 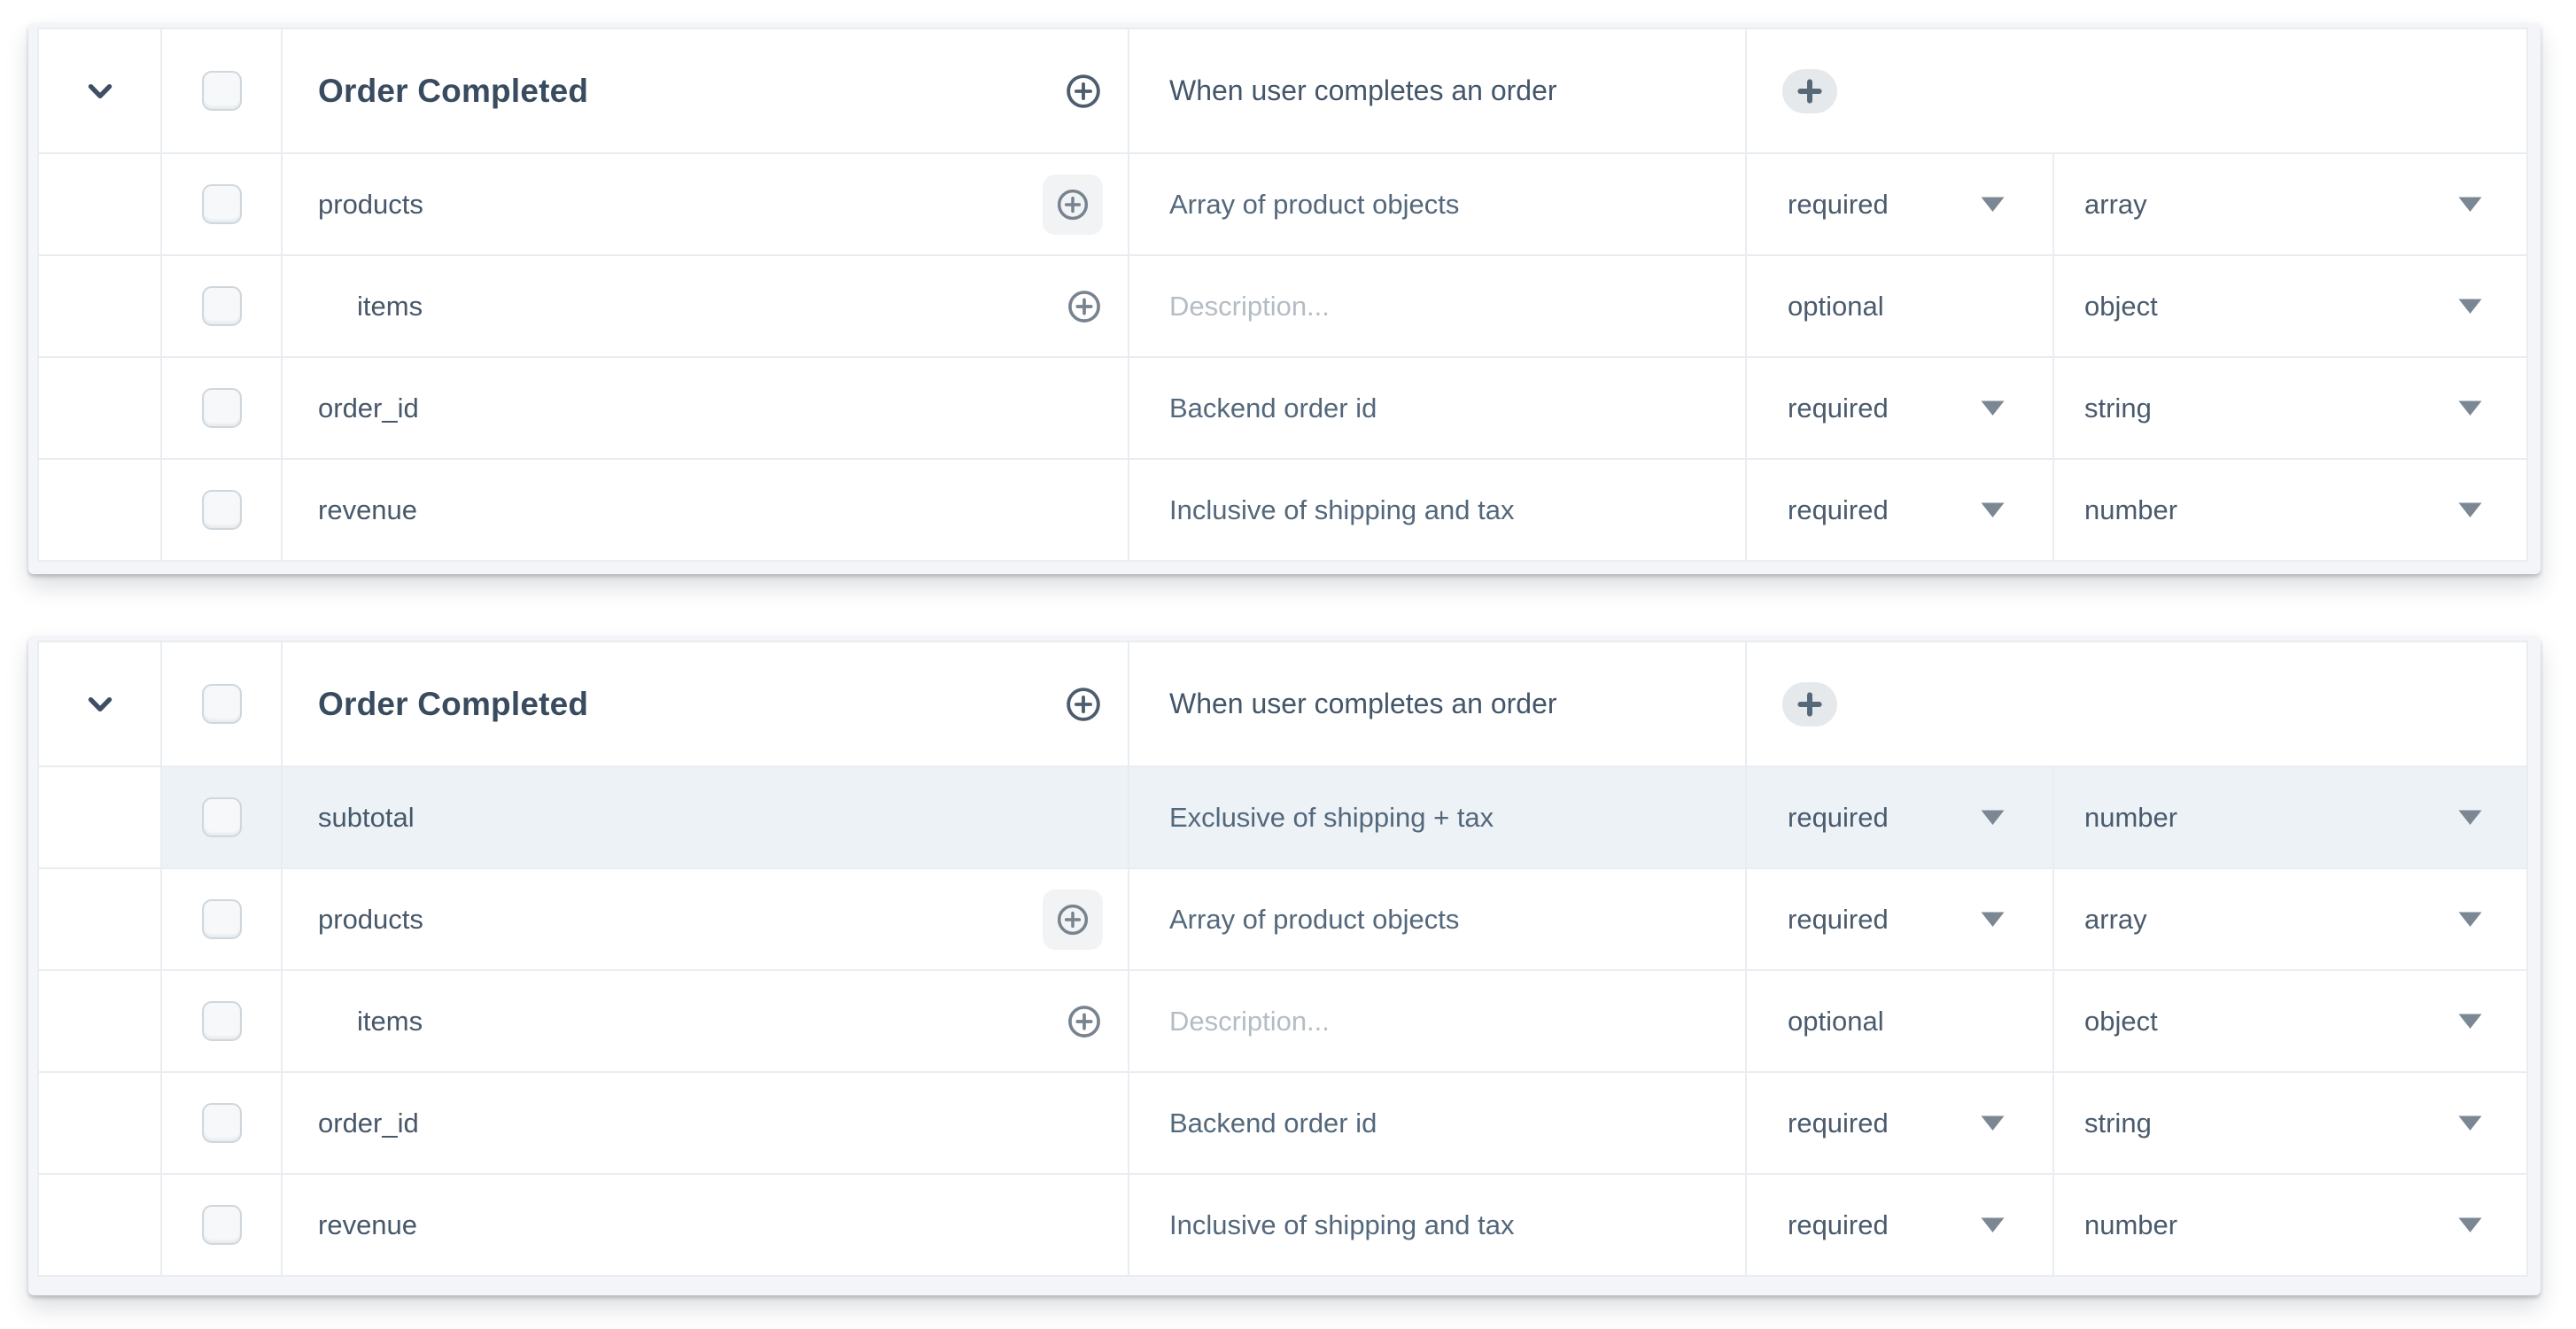 I want to click on property-row: items Description... optional object, so click(x=1282, y=305).